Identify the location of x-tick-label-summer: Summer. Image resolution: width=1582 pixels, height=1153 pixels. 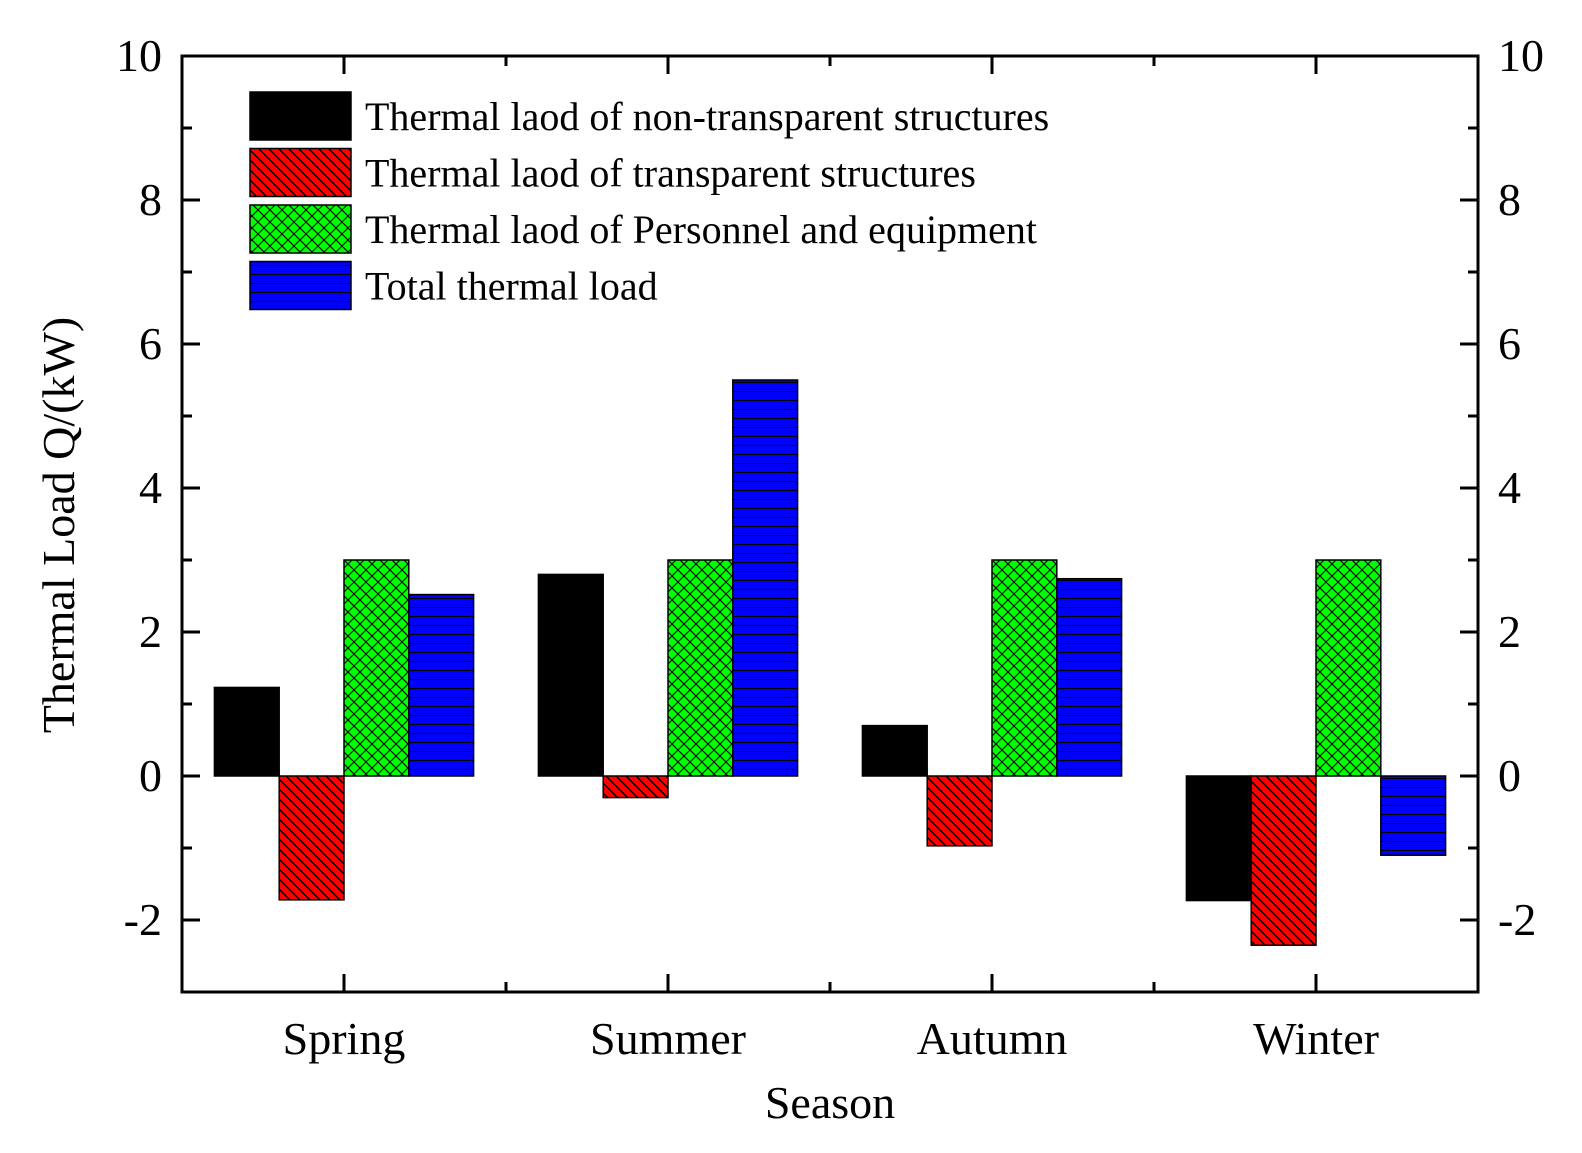
(668, 1038).